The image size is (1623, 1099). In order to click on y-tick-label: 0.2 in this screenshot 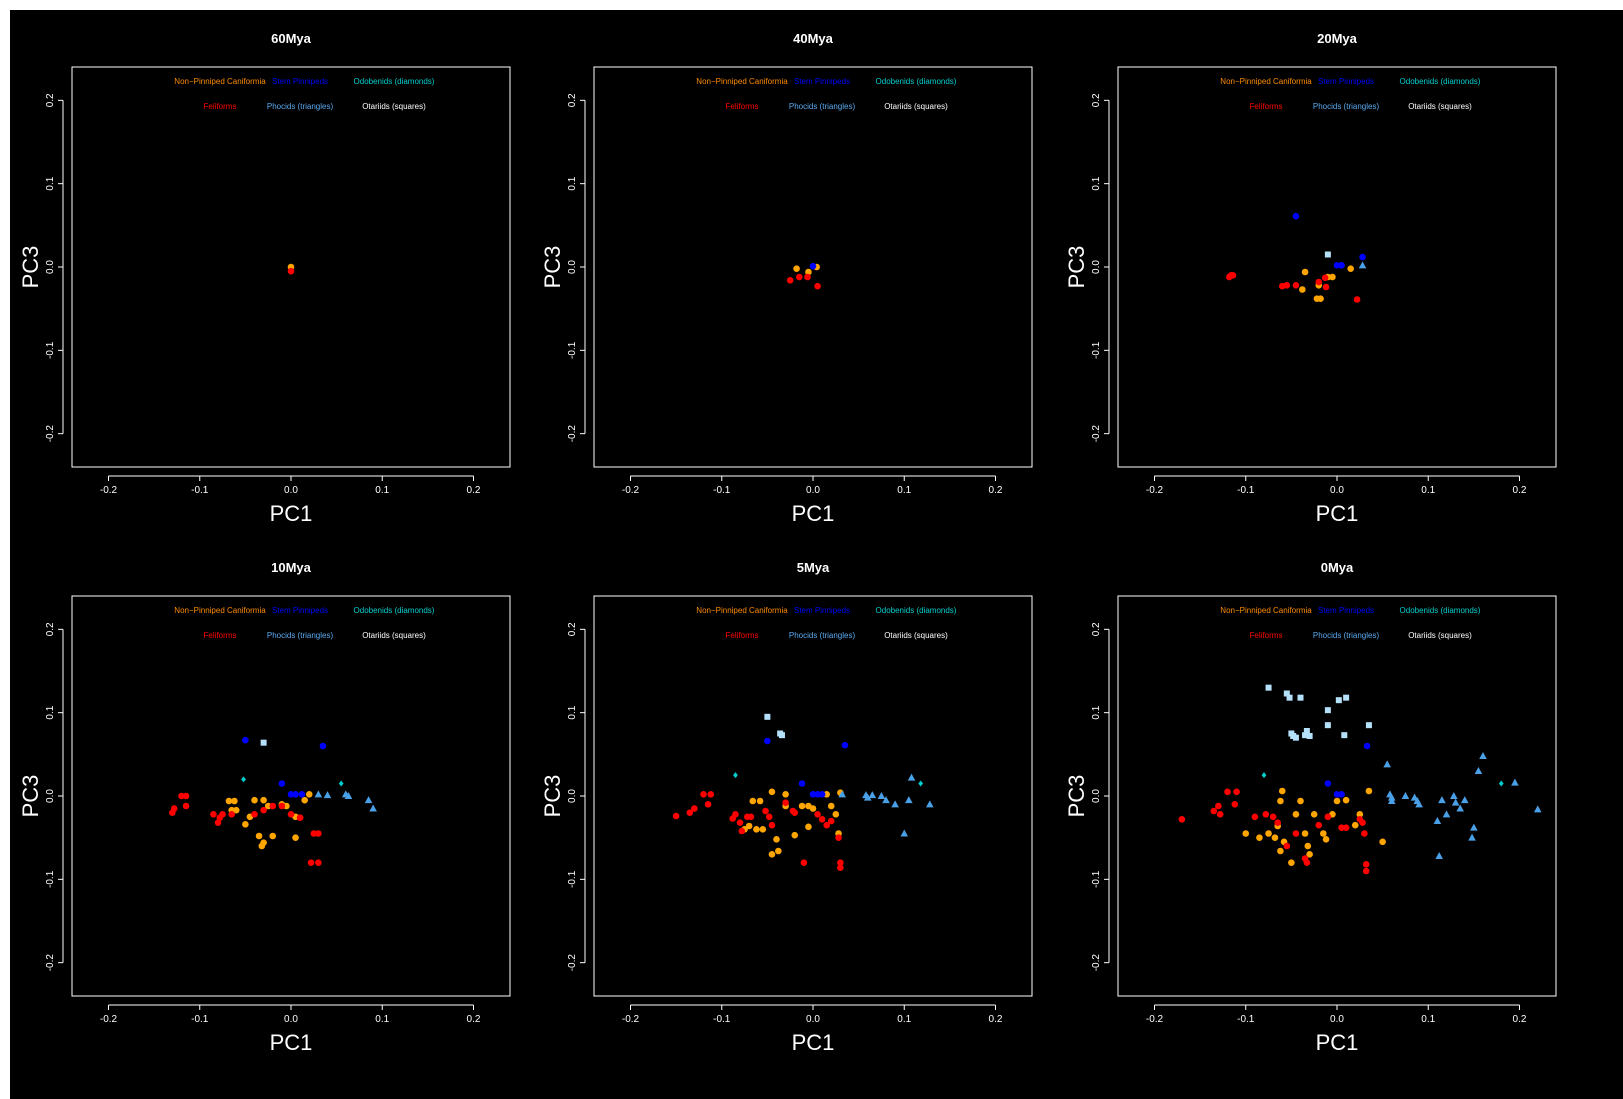, I will do `click(1096, 100)`.